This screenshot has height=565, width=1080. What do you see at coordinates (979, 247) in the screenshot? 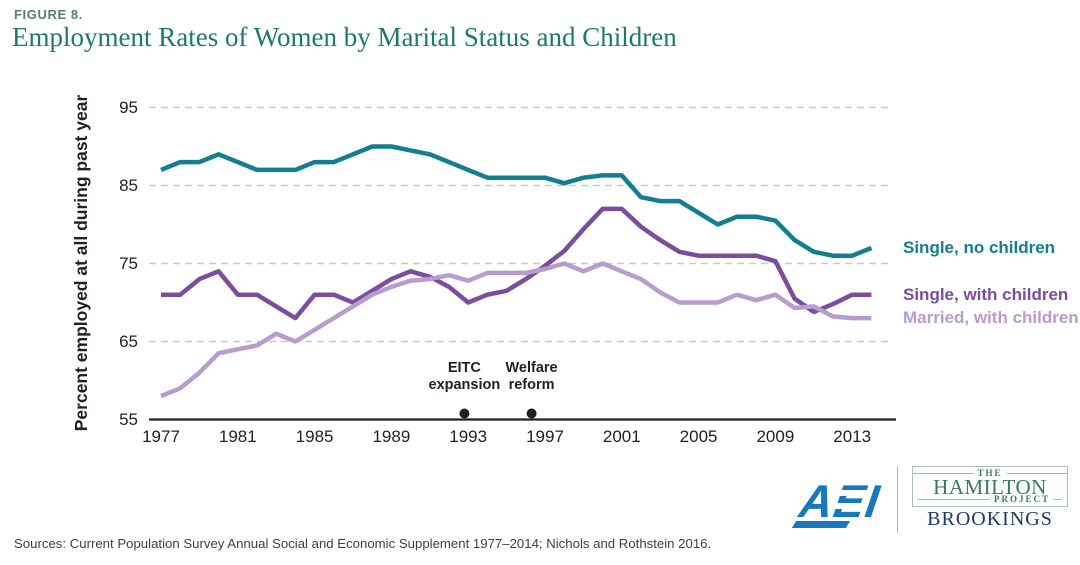
I see `legend-single-no-children: Single, no children` at bounding box center [979, 247].